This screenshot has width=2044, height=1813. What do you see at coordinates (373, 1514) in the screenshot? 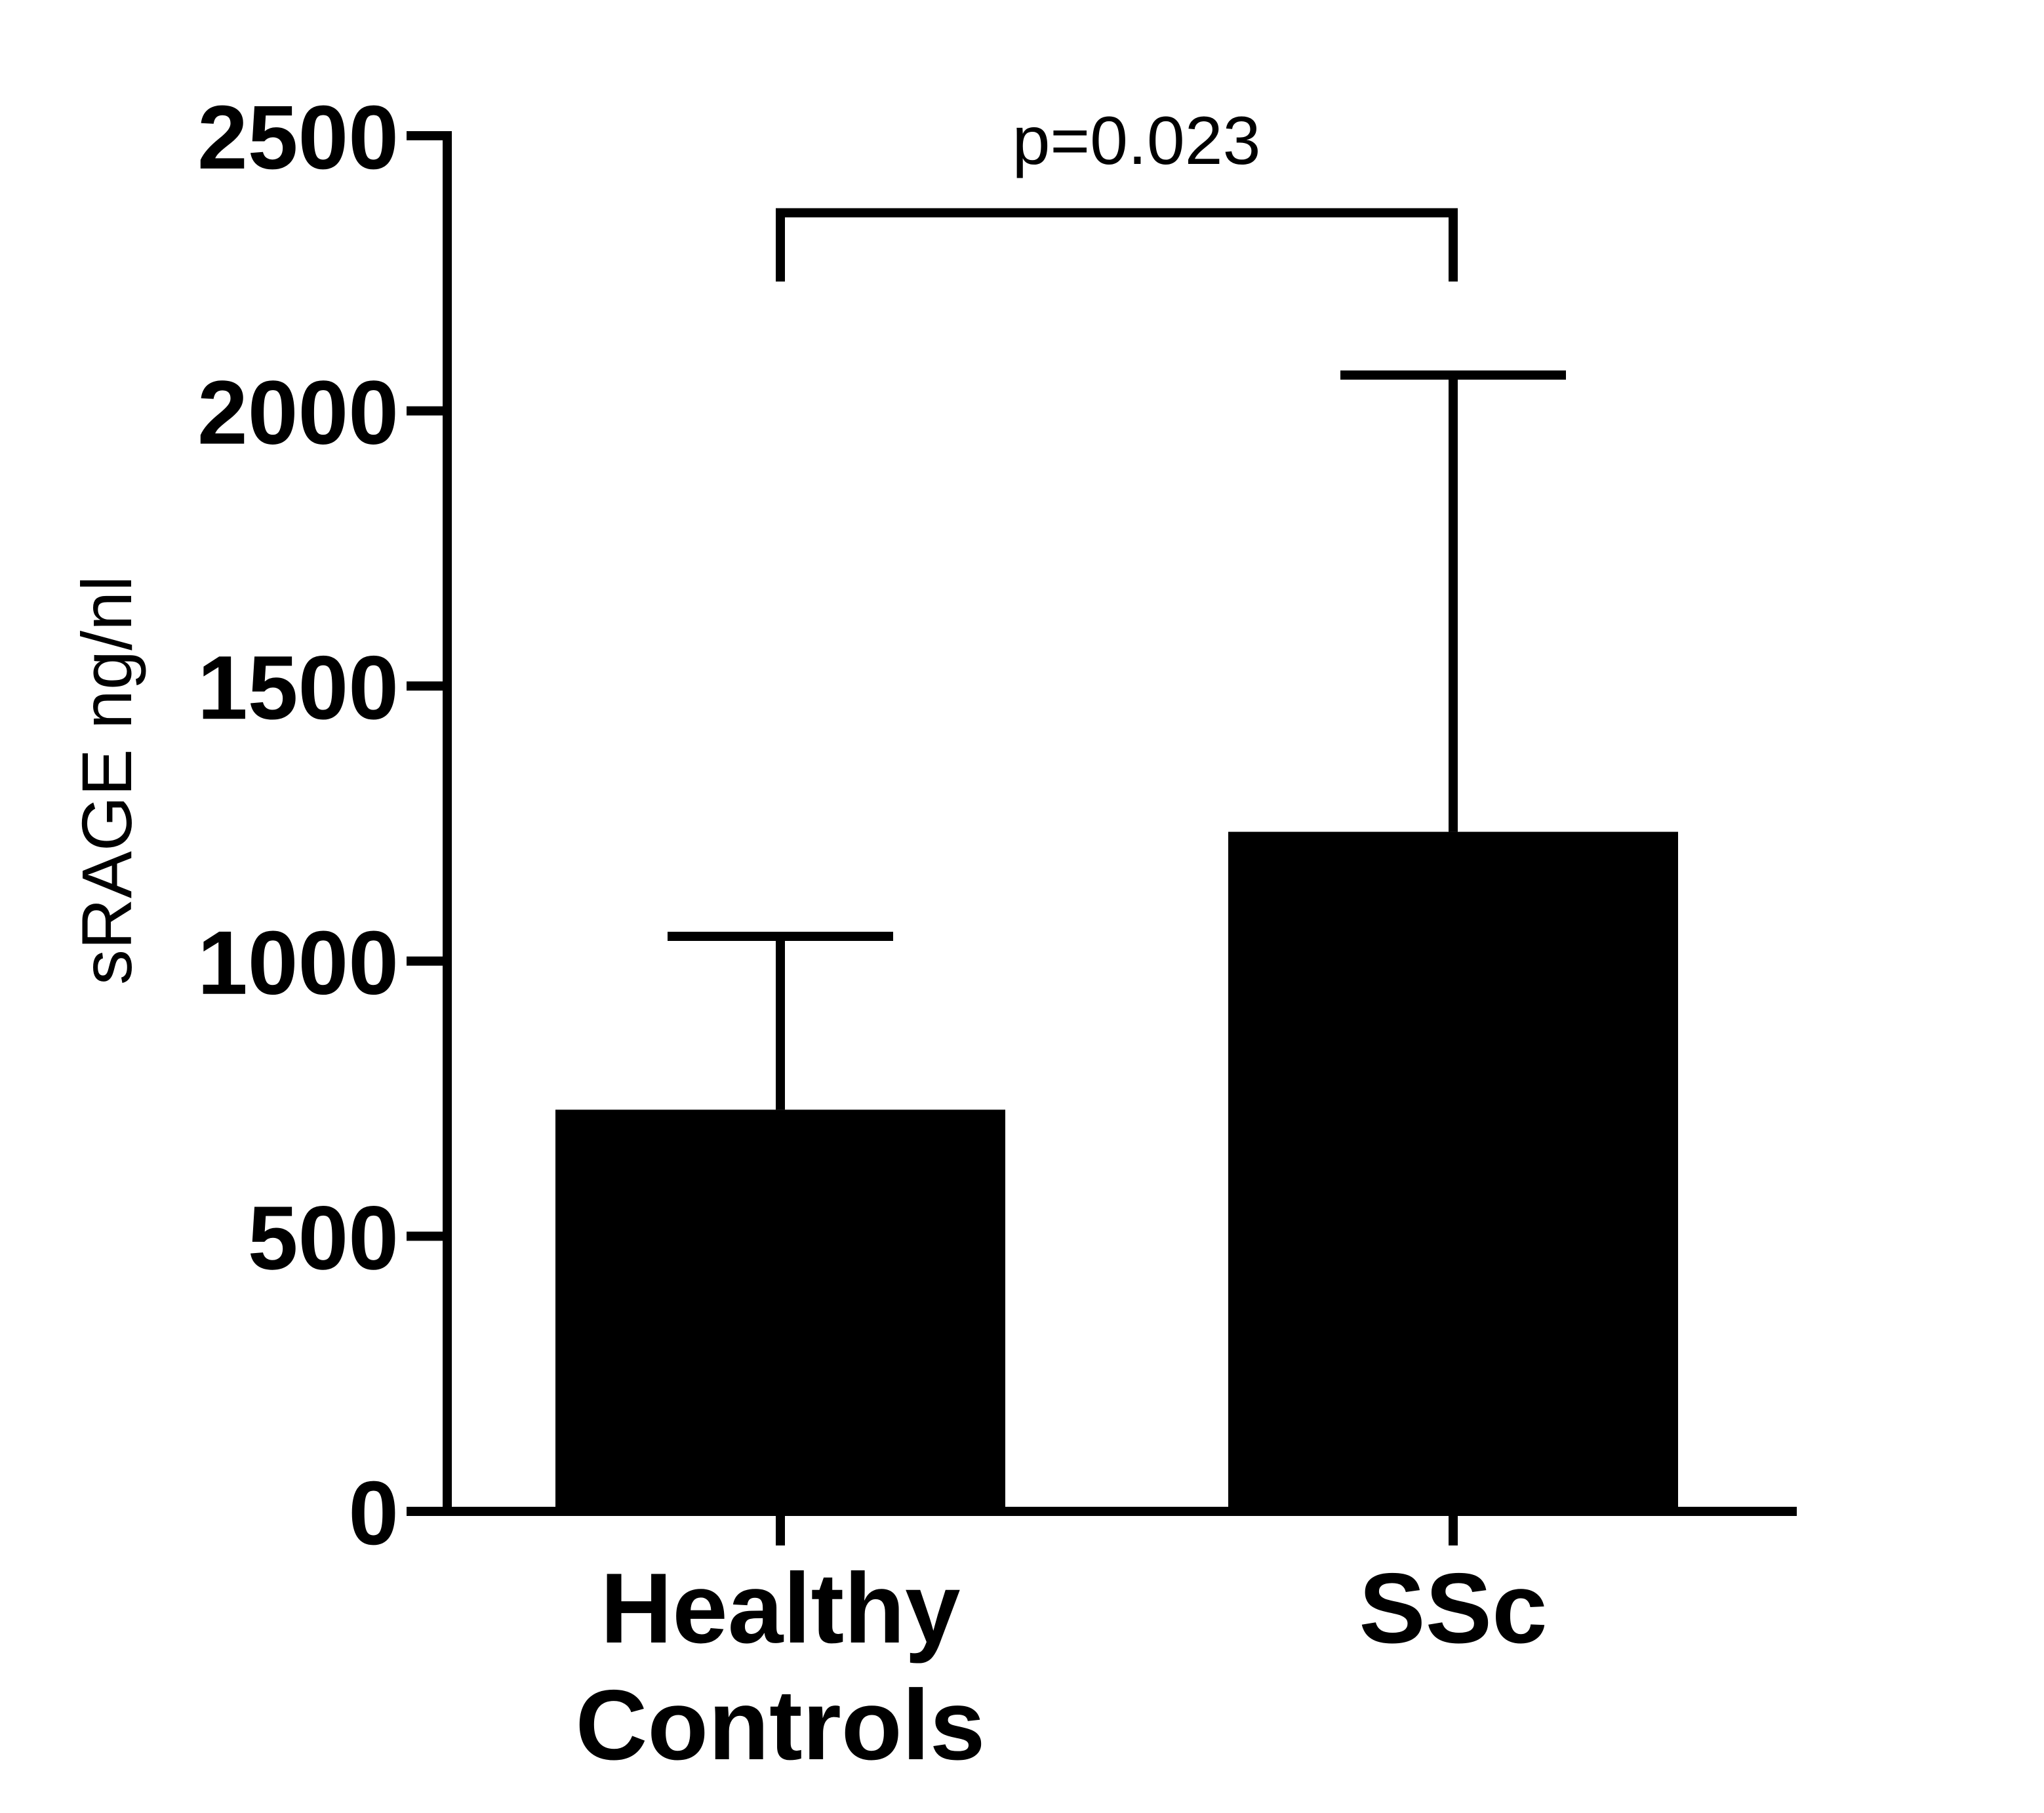
I see `y-tick-label-0: 0` at bounding box center [373, 1514].